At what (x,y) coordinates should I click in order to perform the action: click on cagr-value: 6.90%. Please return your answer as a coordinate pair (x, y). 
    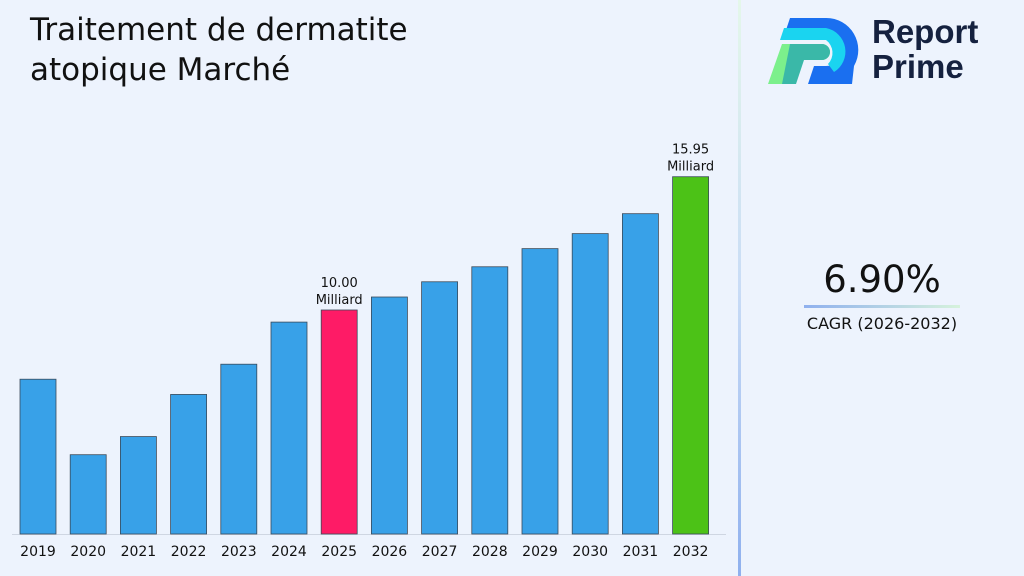
    Looking at the image, I should click on (882, 279).